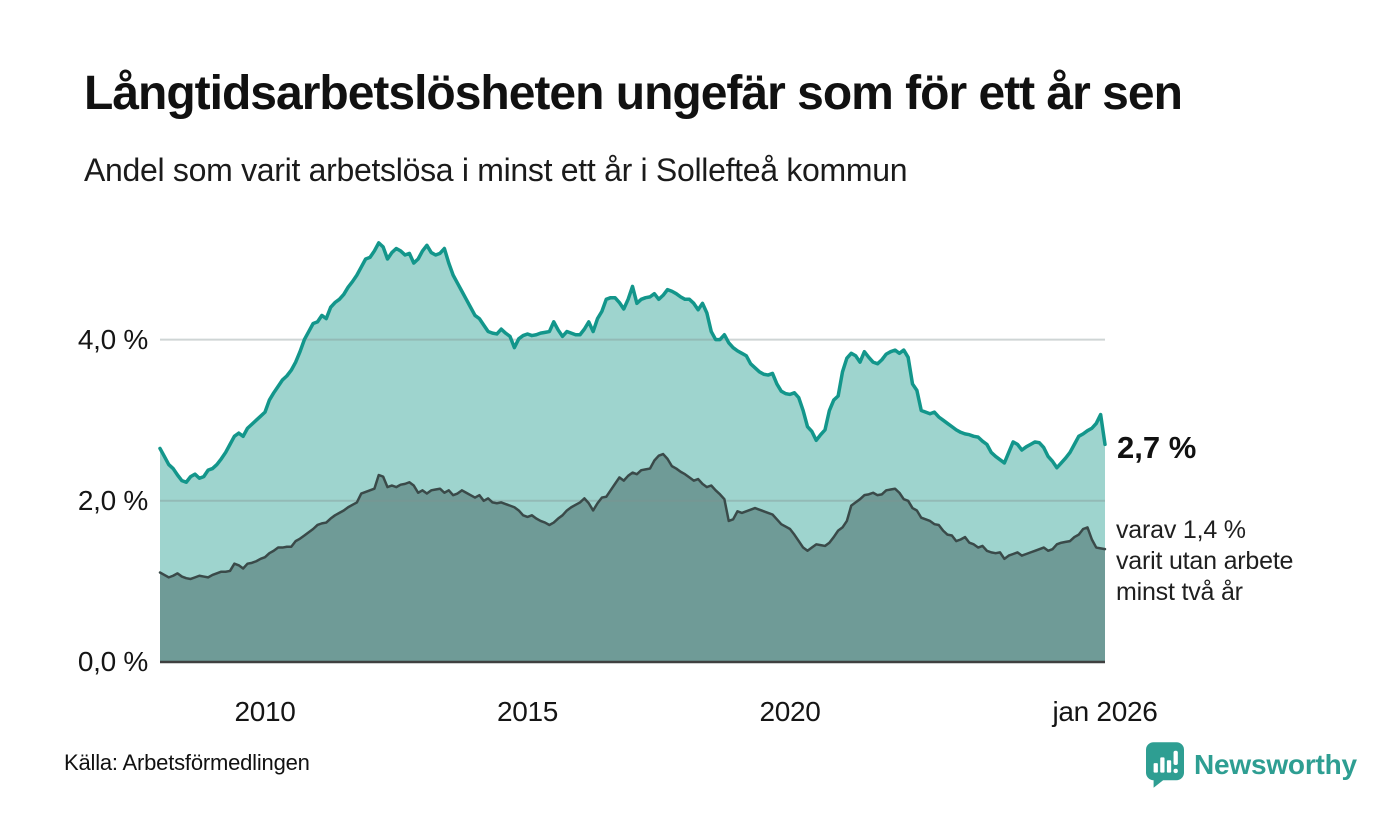 The image size is (1400, 840). Describe the element at coordinates (790, 711) in the screenshot. I see `x-tick-label: 2020` at that location.